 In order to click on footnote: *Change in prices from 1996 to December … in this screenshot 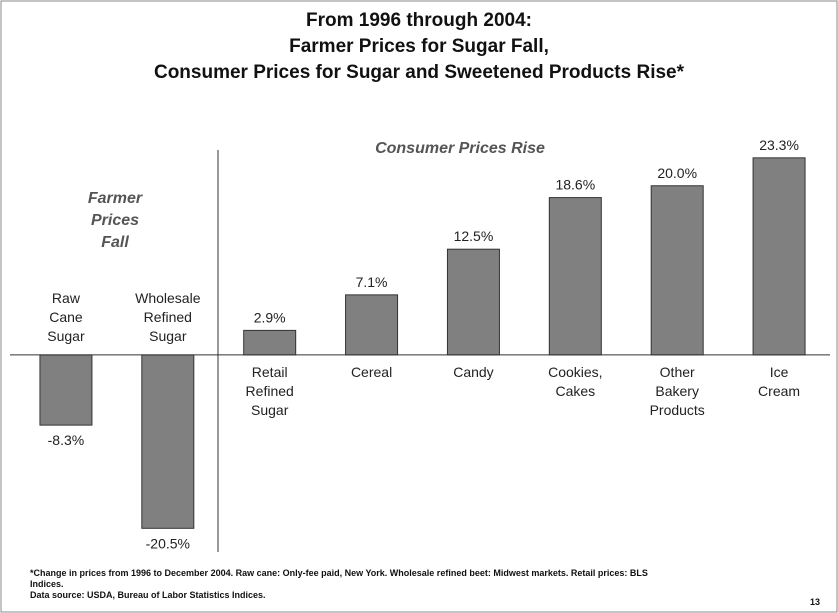, I will do `click(339, 584)`.